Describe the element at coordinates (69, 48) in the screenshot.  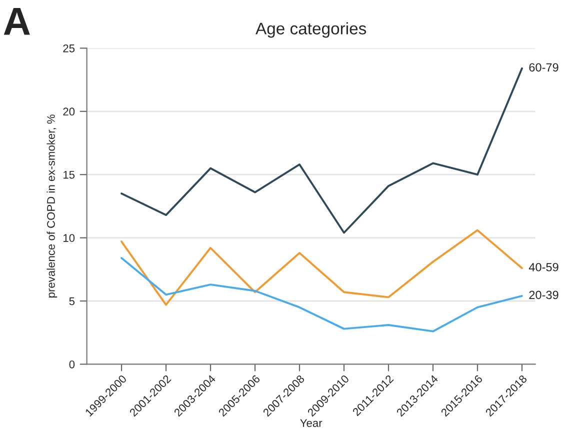
I see `y-tick-label: 25` at that location.